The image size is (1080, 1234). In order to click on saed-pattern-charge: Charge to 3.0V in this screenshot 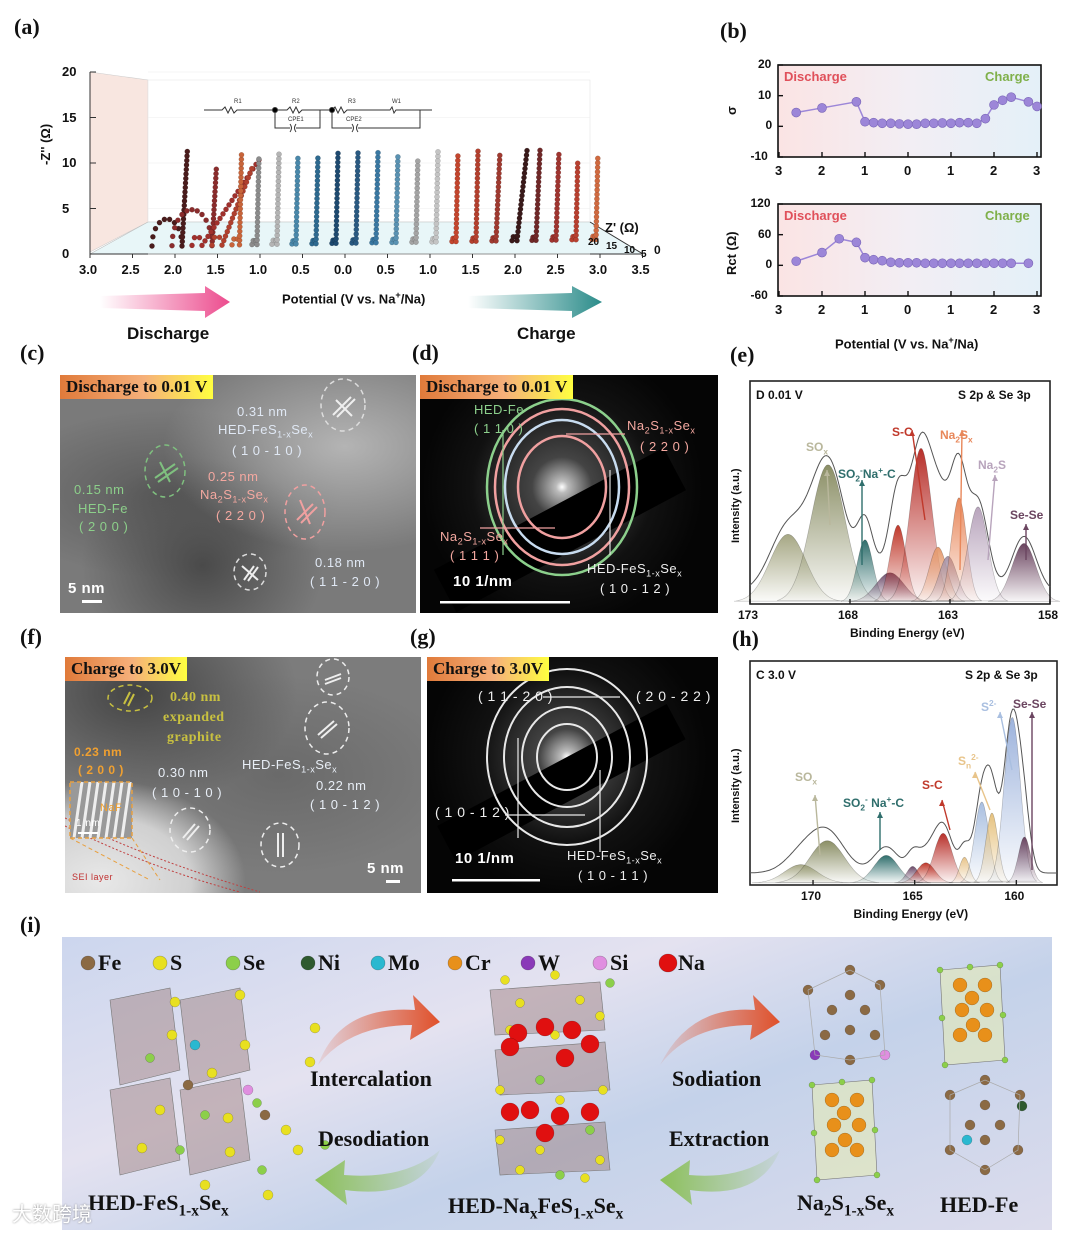, I will do `click(572, 775)`.